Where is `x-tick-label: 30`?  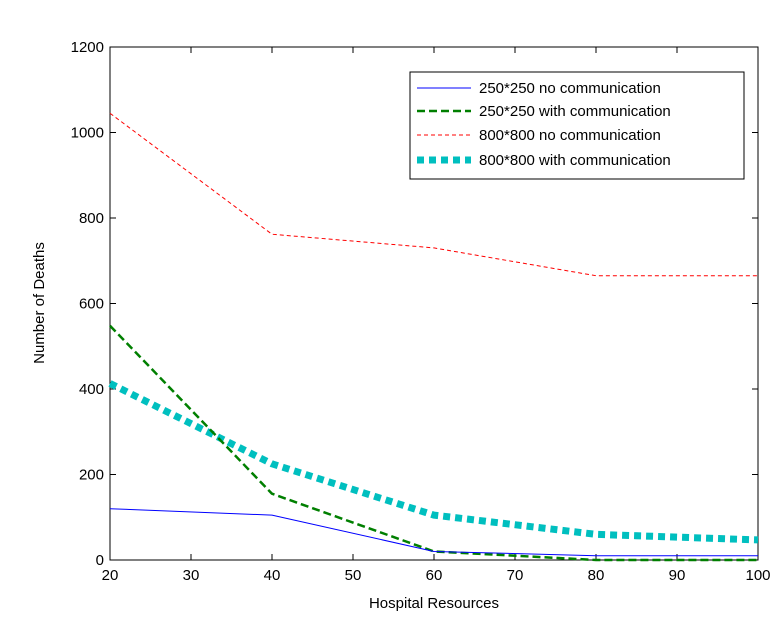 x-tick-label: 30 is located at coordinates (191, 575).